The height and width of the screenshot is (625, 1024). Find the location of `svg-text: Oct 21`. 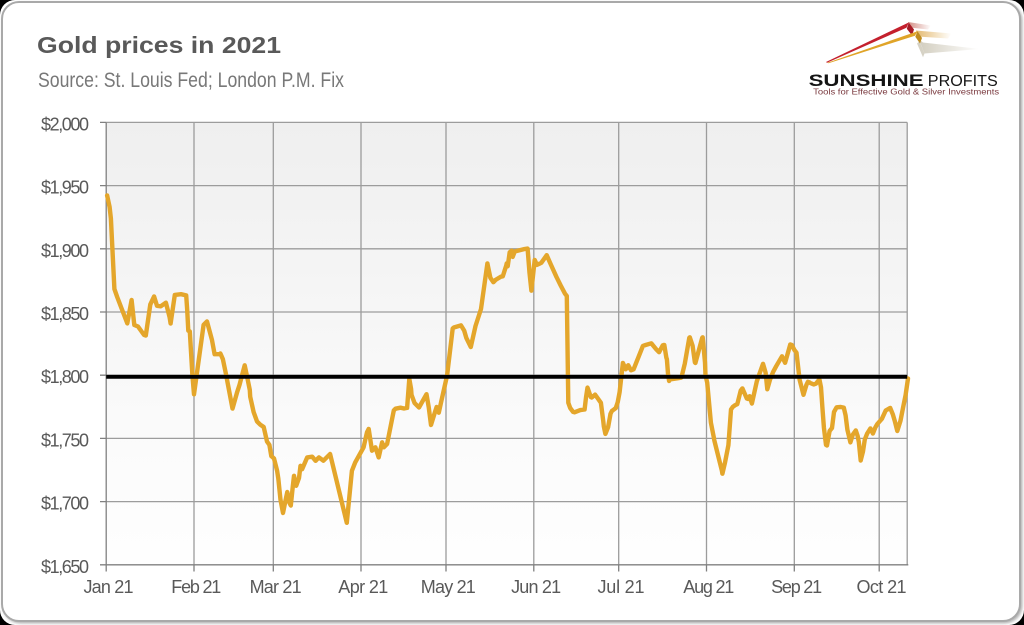

svg-text: Oct 21 is located at coordinates (882, 587).